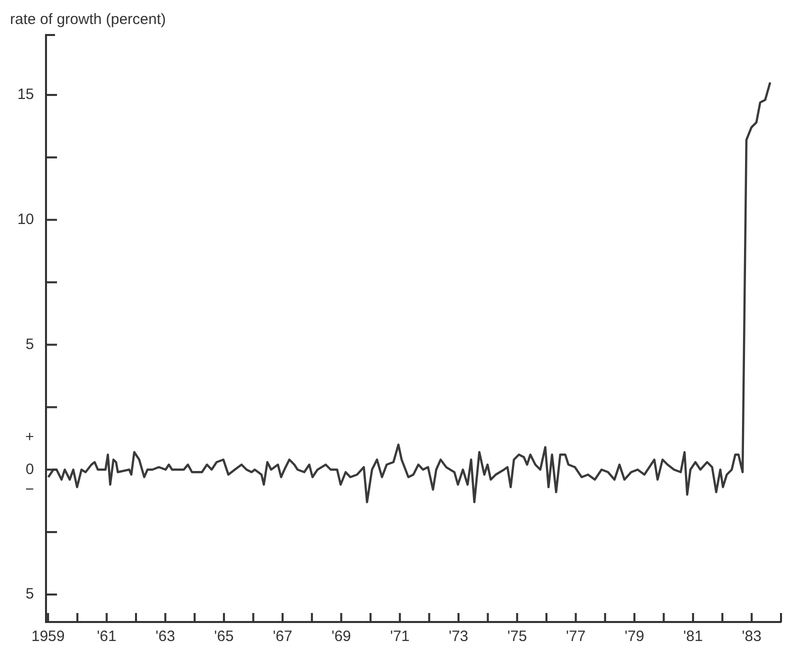 This screenshot has width=787, height=649. Describe the element at coordinates (517, 637) in the screenshot. I see `x-tick-label: '75` at that location.